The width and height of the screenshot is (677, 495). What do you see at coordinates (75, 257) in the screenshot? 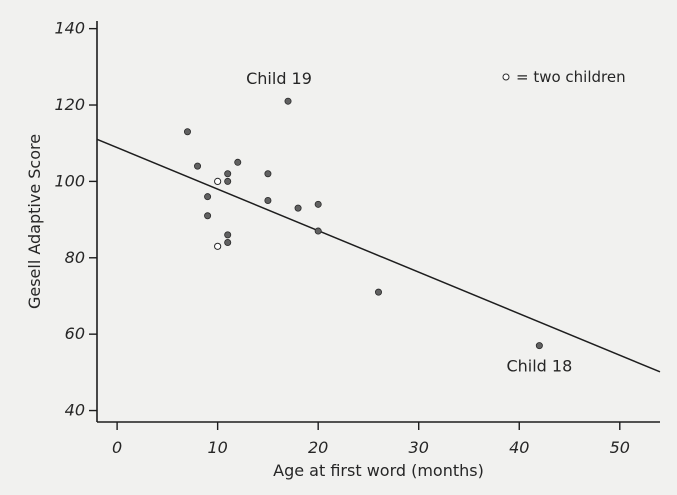
I see `y-tick-label-80: 80` at bounding box center [75, 257].